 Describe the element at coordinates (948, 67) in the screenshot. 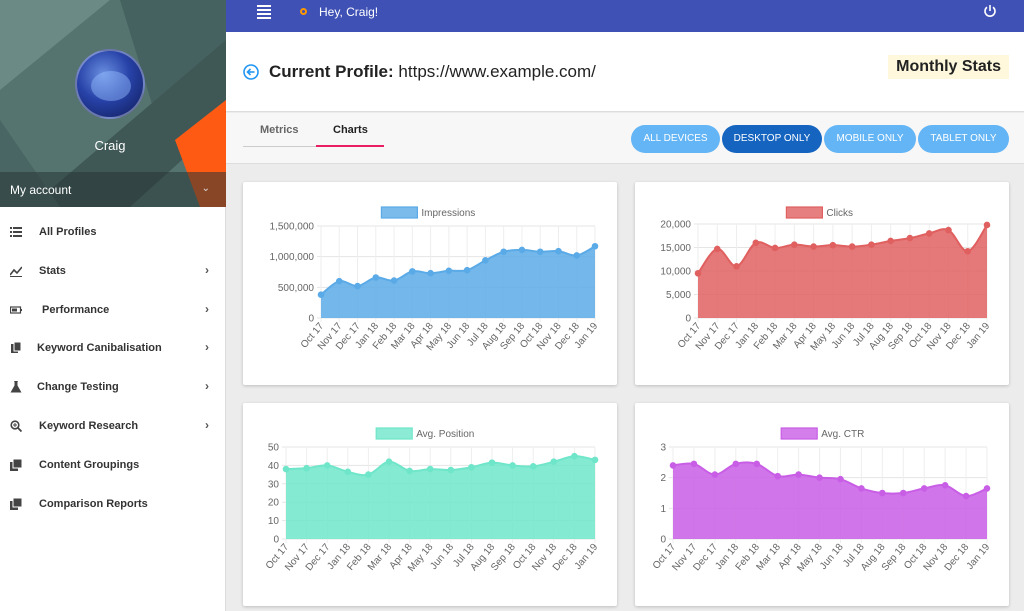

I see `monthly-stats-badge: Monthly Stats` at that location.